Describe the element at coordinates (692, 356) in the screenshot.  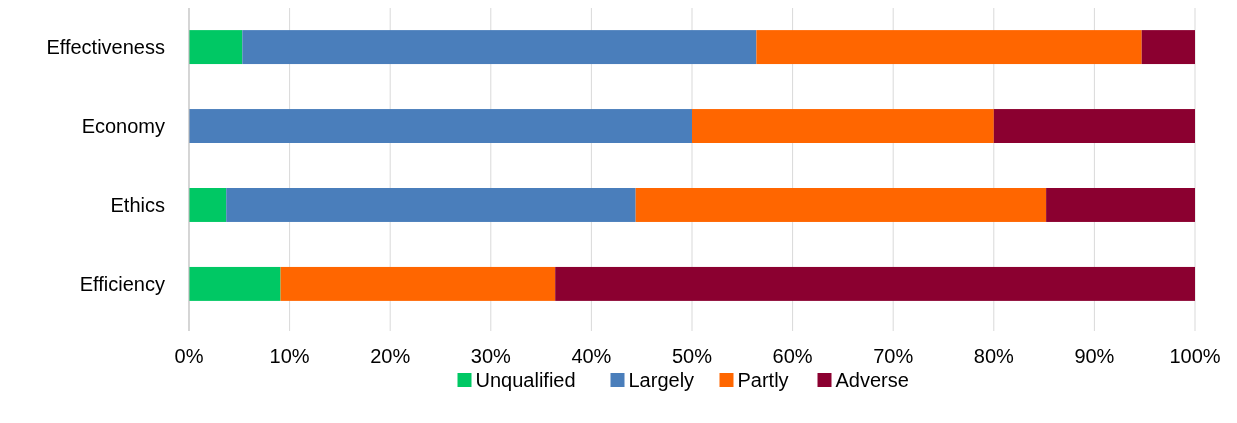
I see `x-tick-label: 50%` at that location.